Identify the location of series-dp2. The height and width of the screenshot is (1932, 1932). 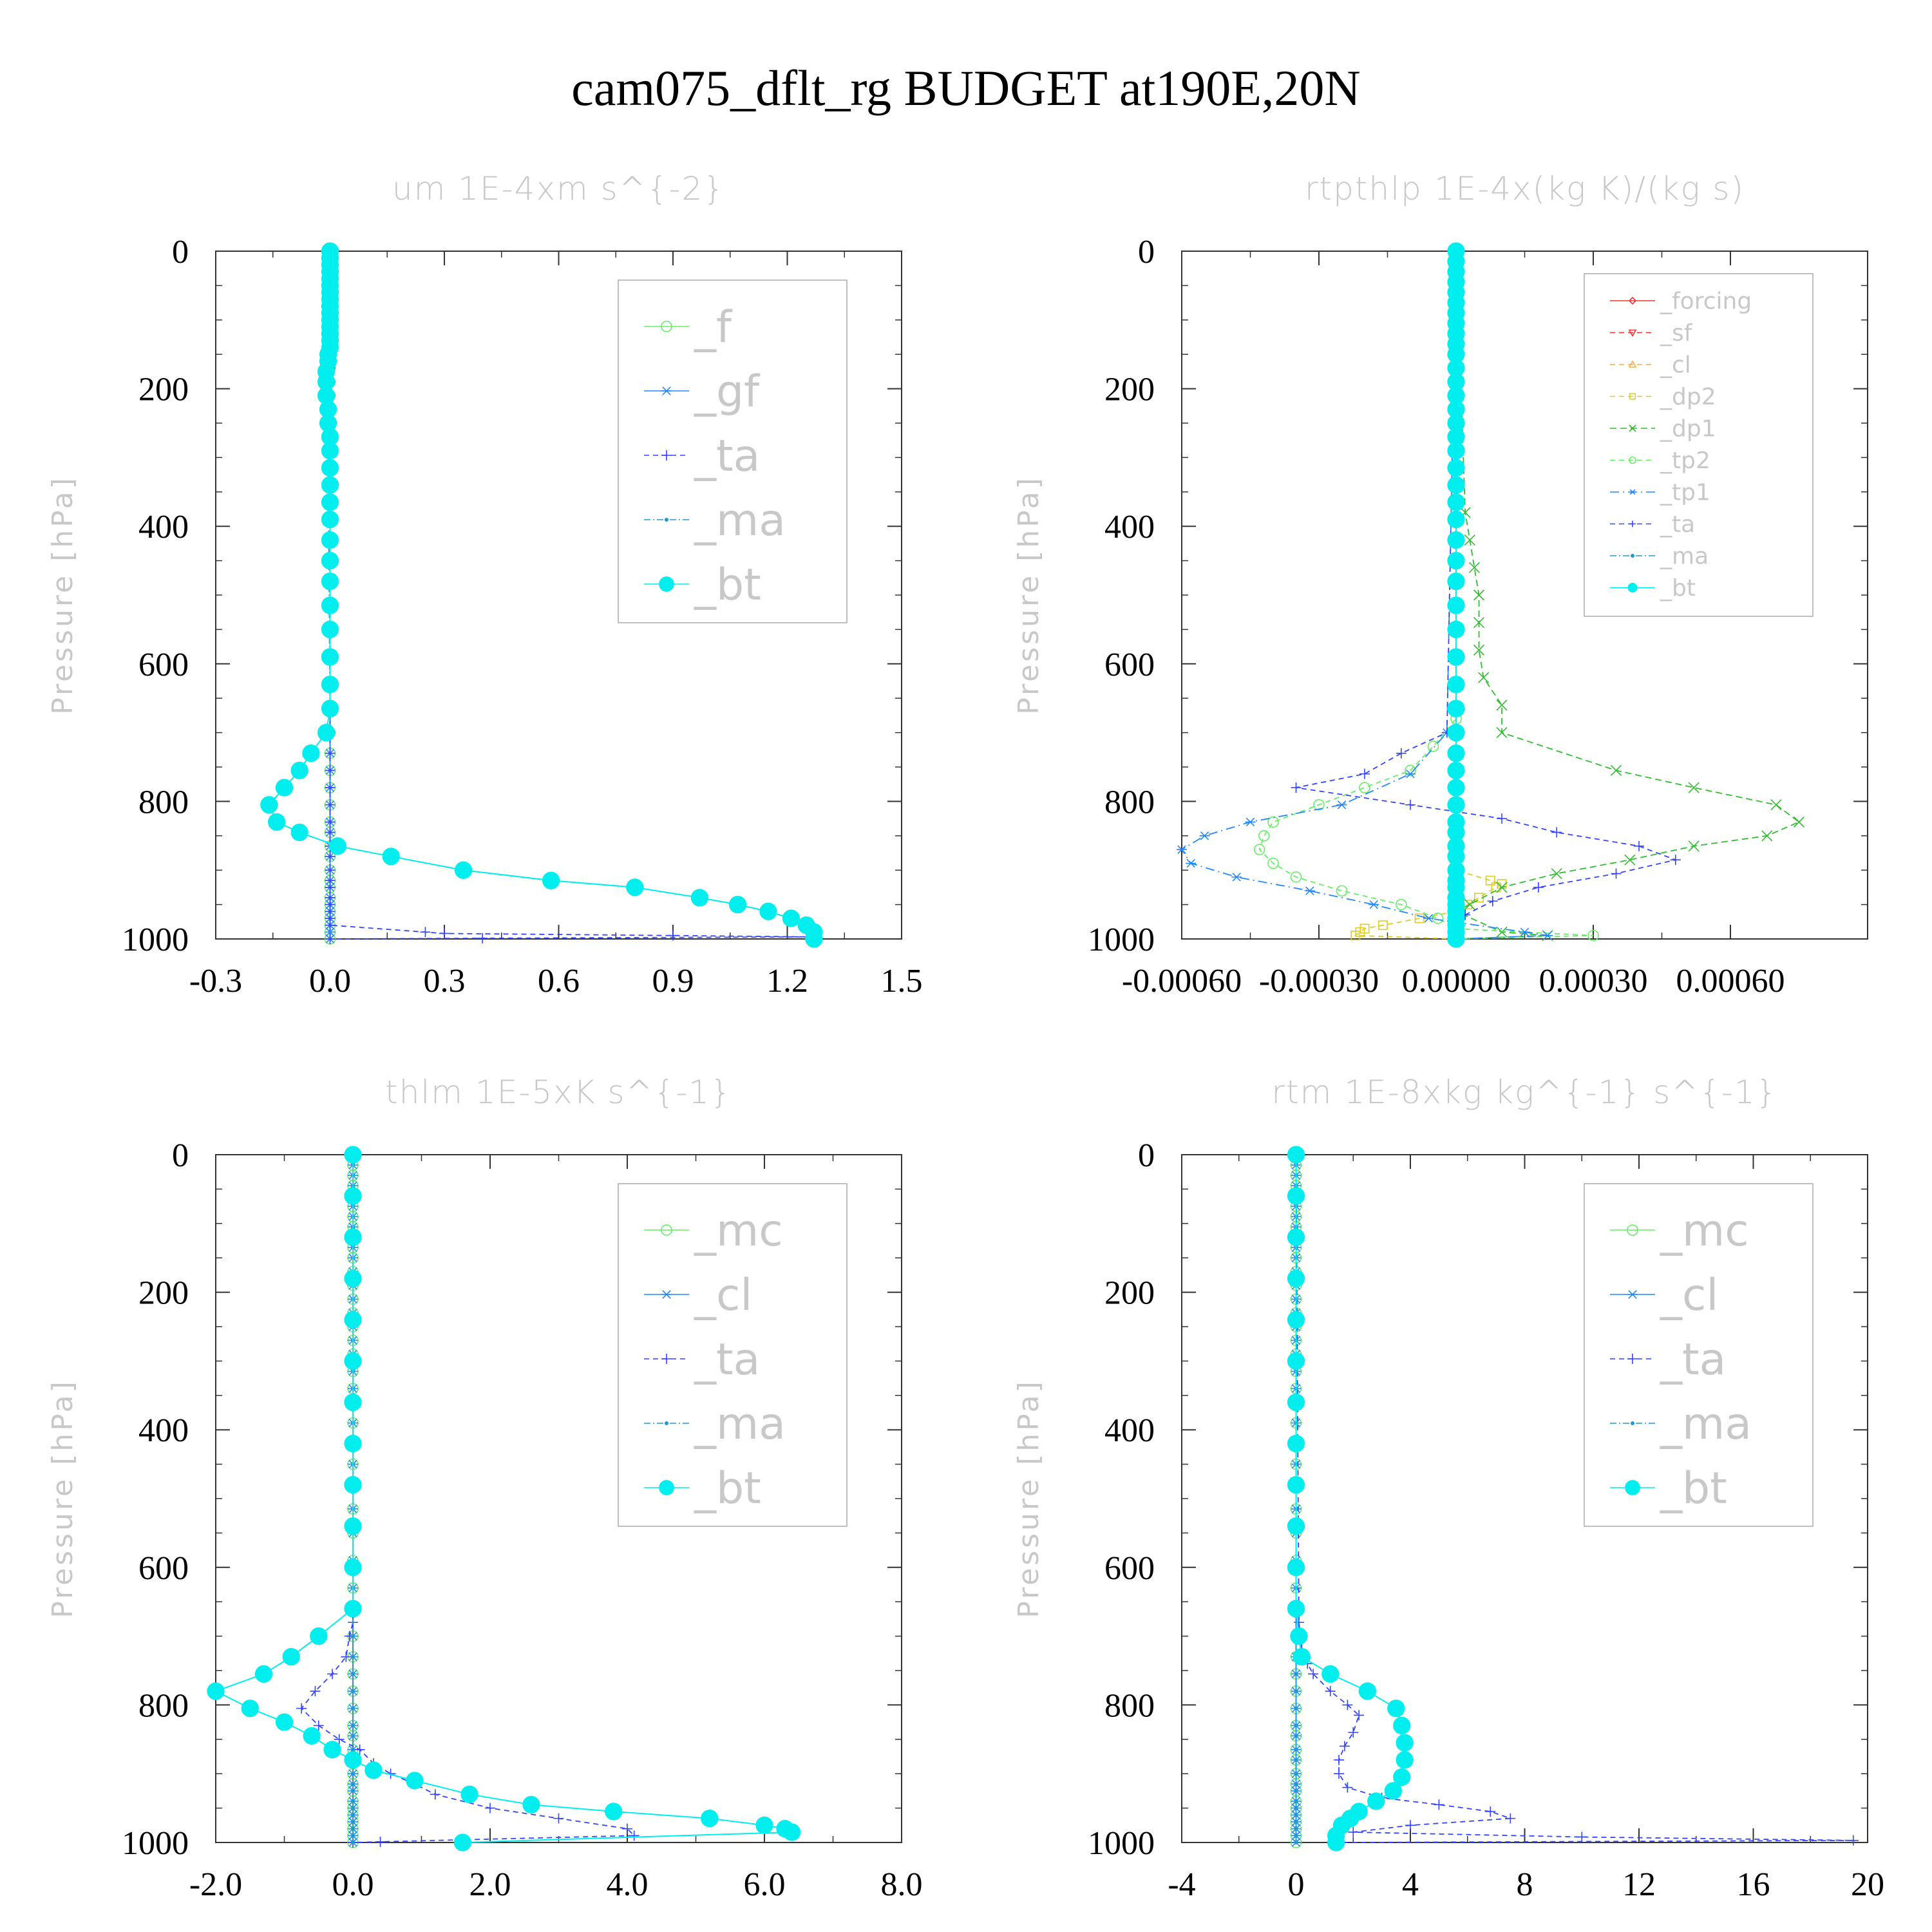
(1428, 595).